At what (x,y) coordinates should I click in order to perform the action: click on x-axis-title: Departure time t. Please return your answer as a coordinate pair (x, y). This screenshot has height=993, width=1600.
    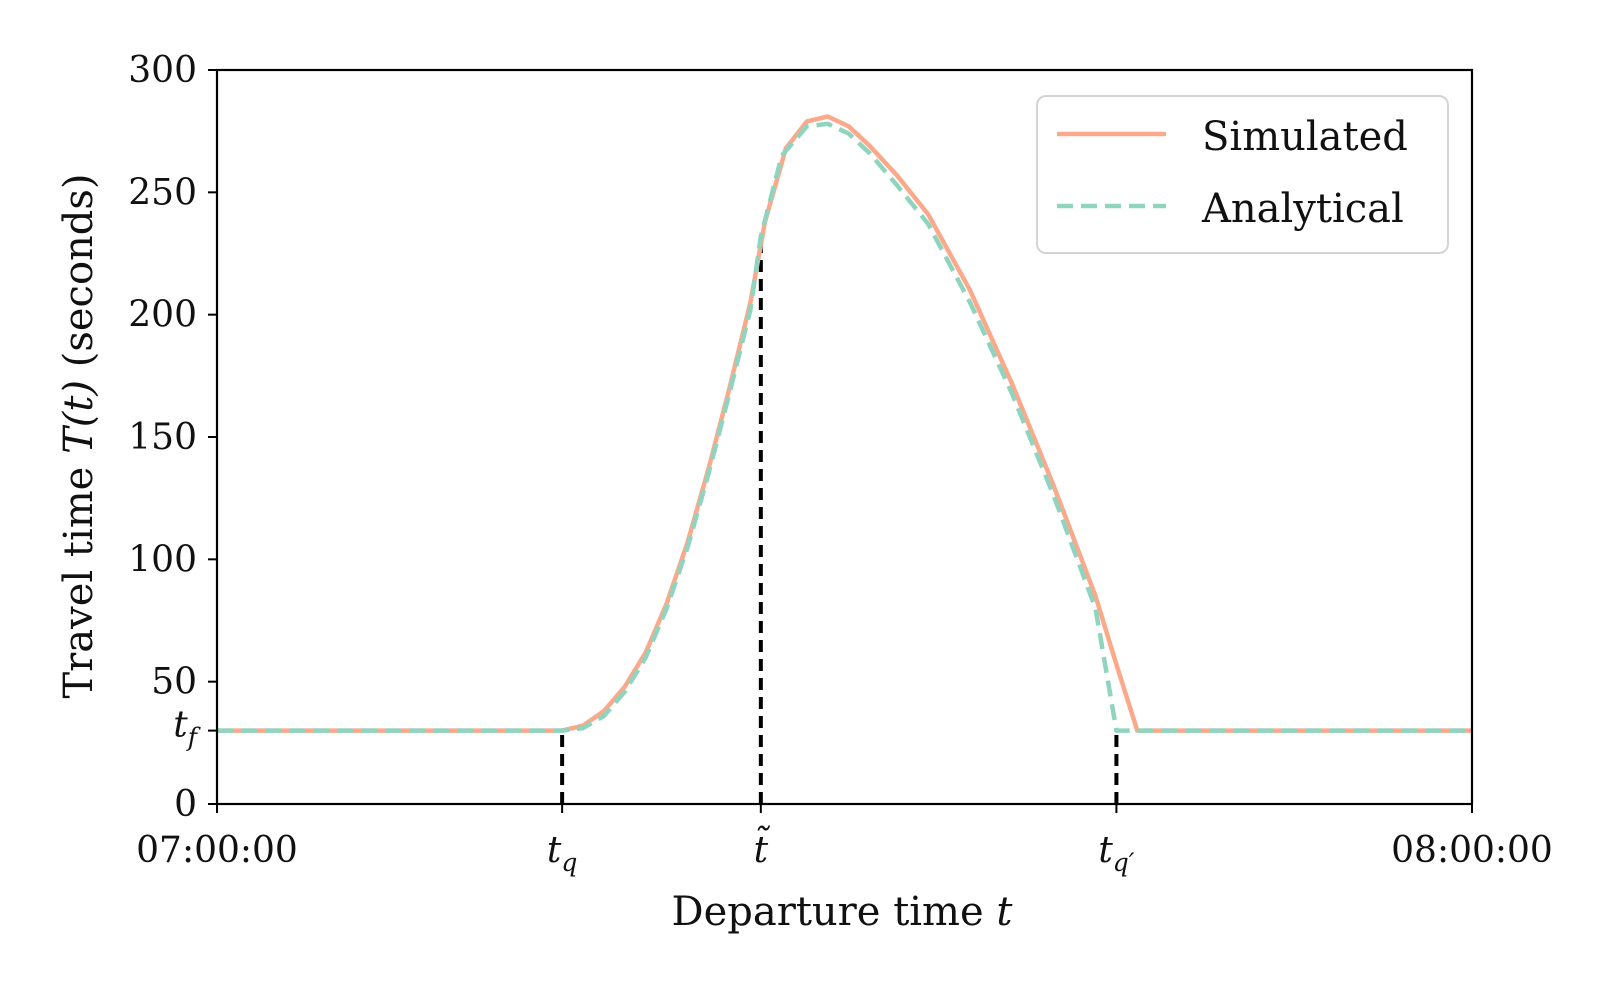
    Looking at the image, I should click on (843, 912).